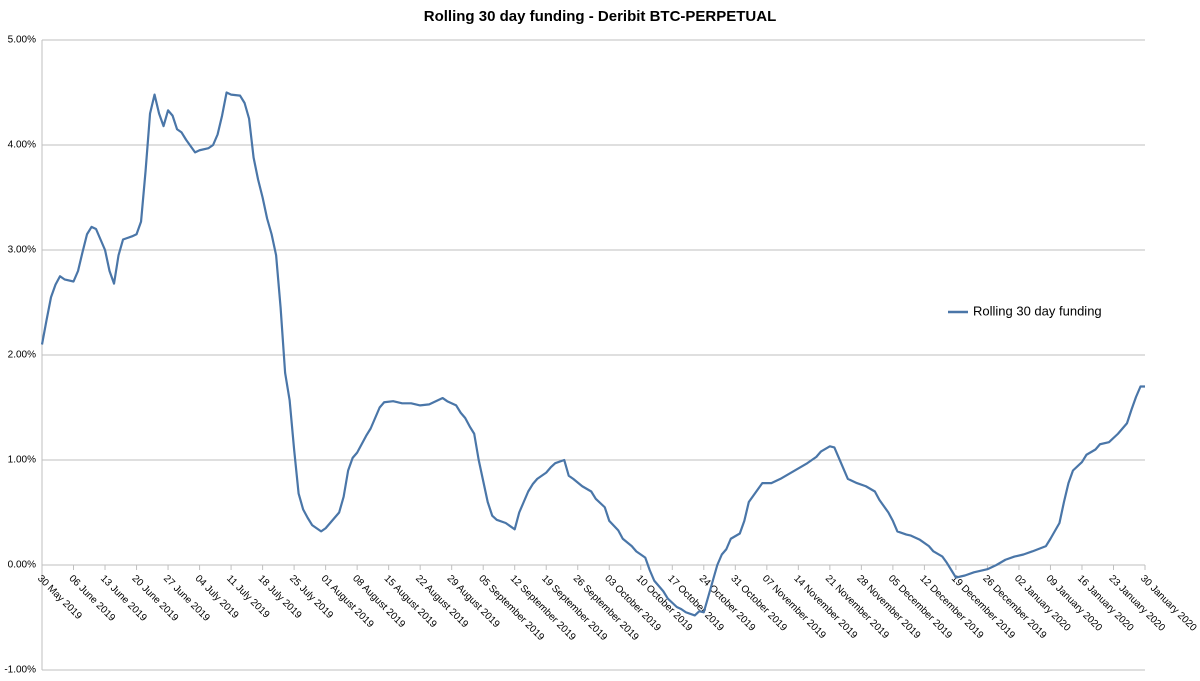  What do you see at coordinates (22, 250) in the screenshot?
I see `y-tick-label: 3.00%` at bounding box center [22, 250].